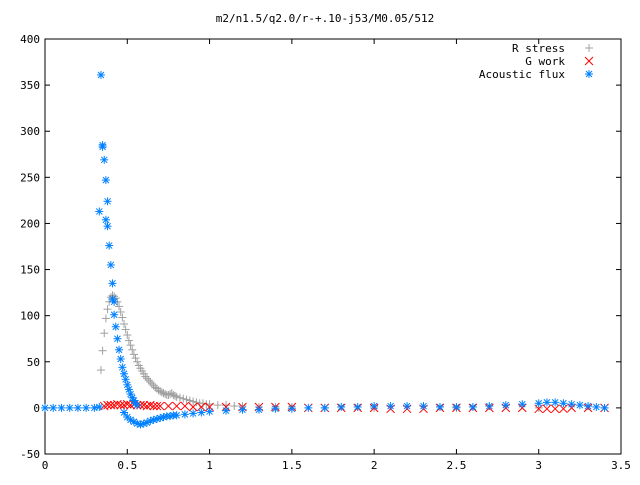 The width and height of the screenshot is (640, 485). Describe the element at coordinates (45, 465) in the screenshot. I see `x-tick-label: 0` at that location.